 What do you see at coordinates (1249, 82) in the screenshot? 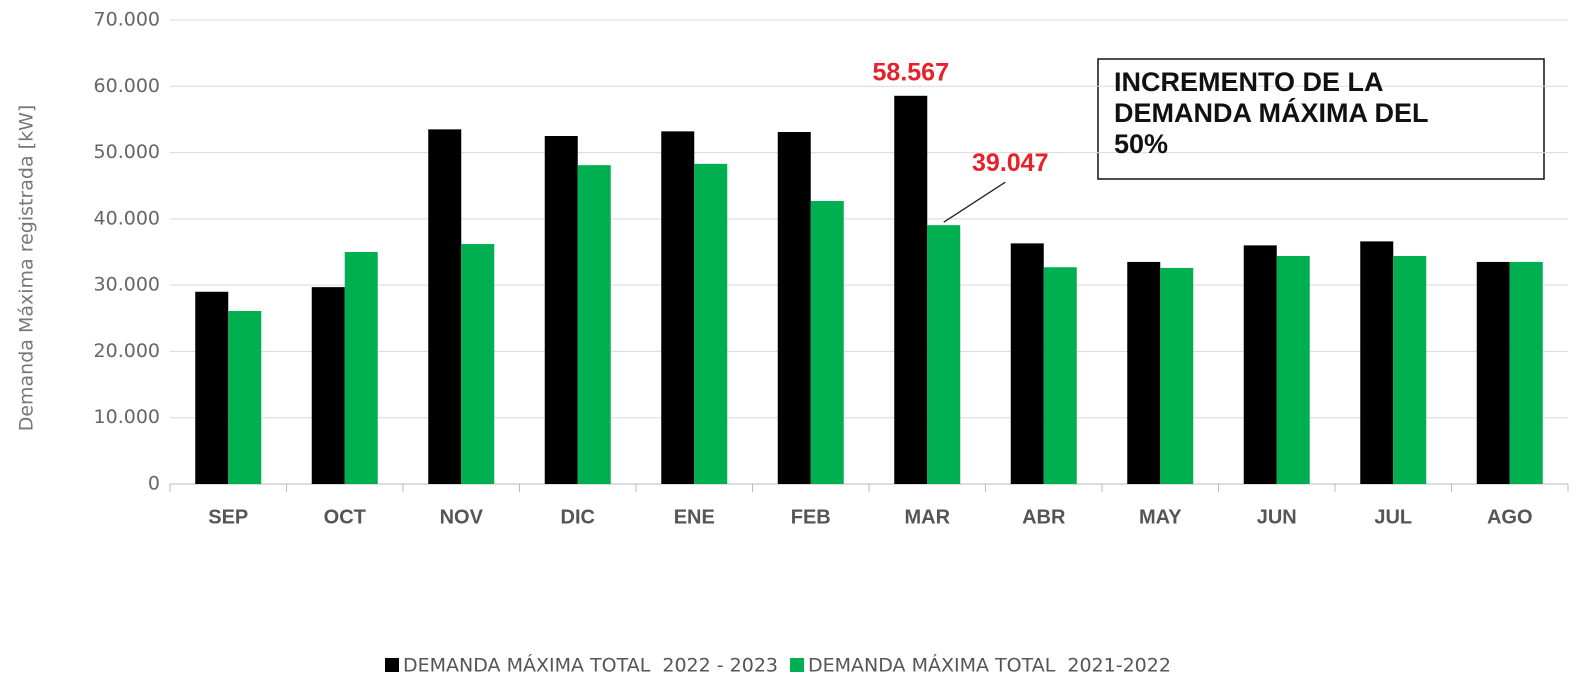
I see `annotation-text: INCREMENTO DE LA` at bounding box center [1249, 82].